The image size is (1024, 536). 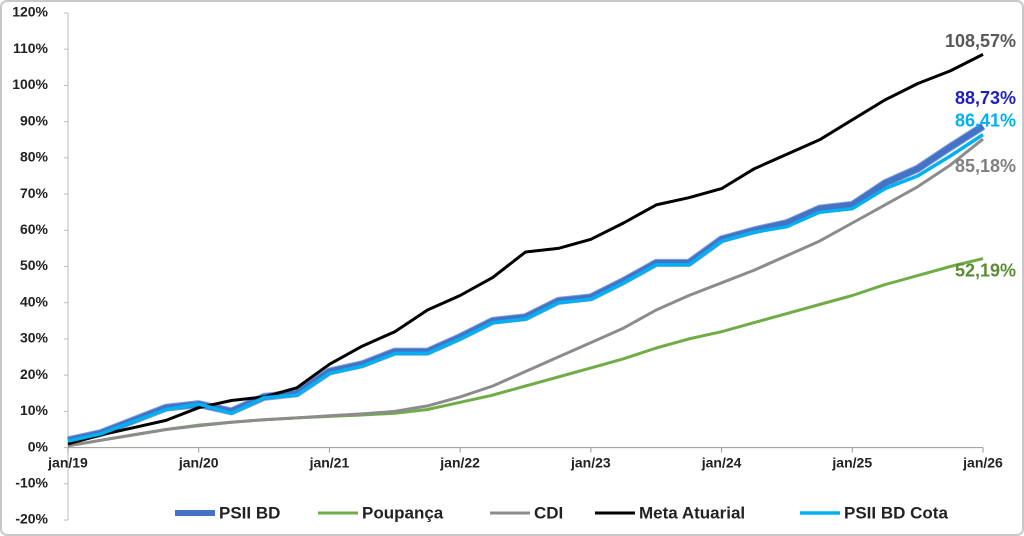 What do you see at coordinates (34, 157) in the screenshot?
I see `y-tick-label: 80%` at bounding box center [34, 157].